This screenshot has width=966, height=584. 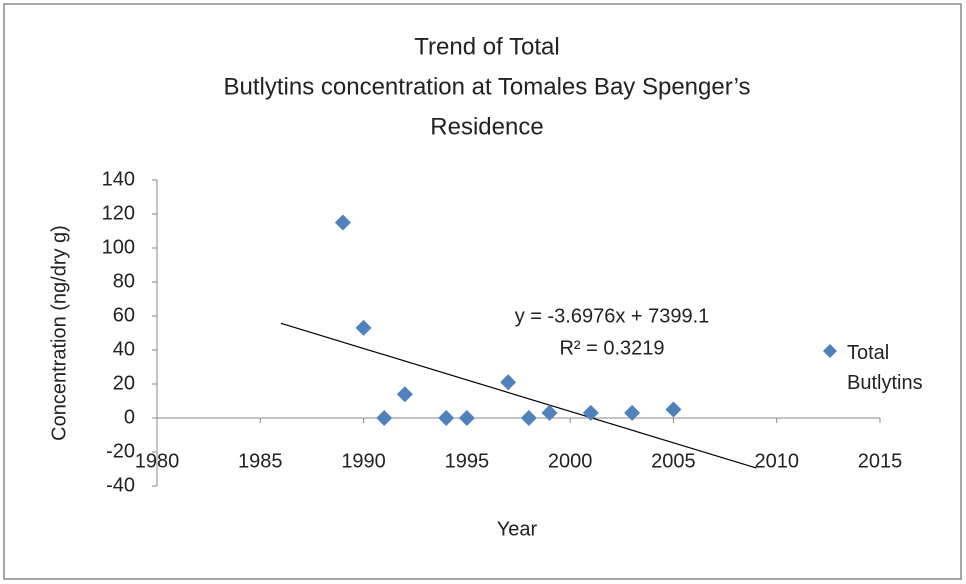 I want to click on chart-title: Residence, so click(x=486, y=126).